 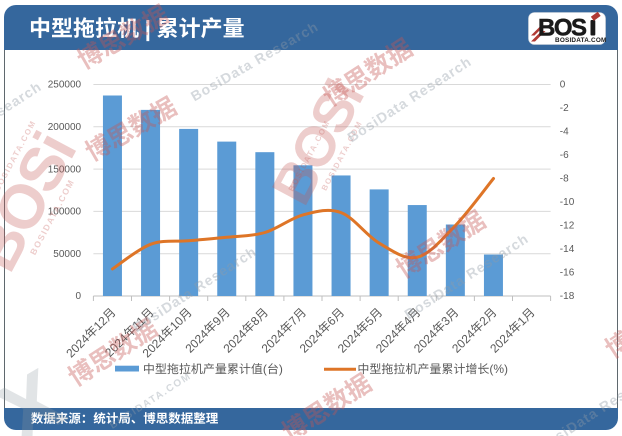 What do you see at coordinates (498, 369) in the screenshot?
I see `label-text: (%)` at bounding box center [498, 369].